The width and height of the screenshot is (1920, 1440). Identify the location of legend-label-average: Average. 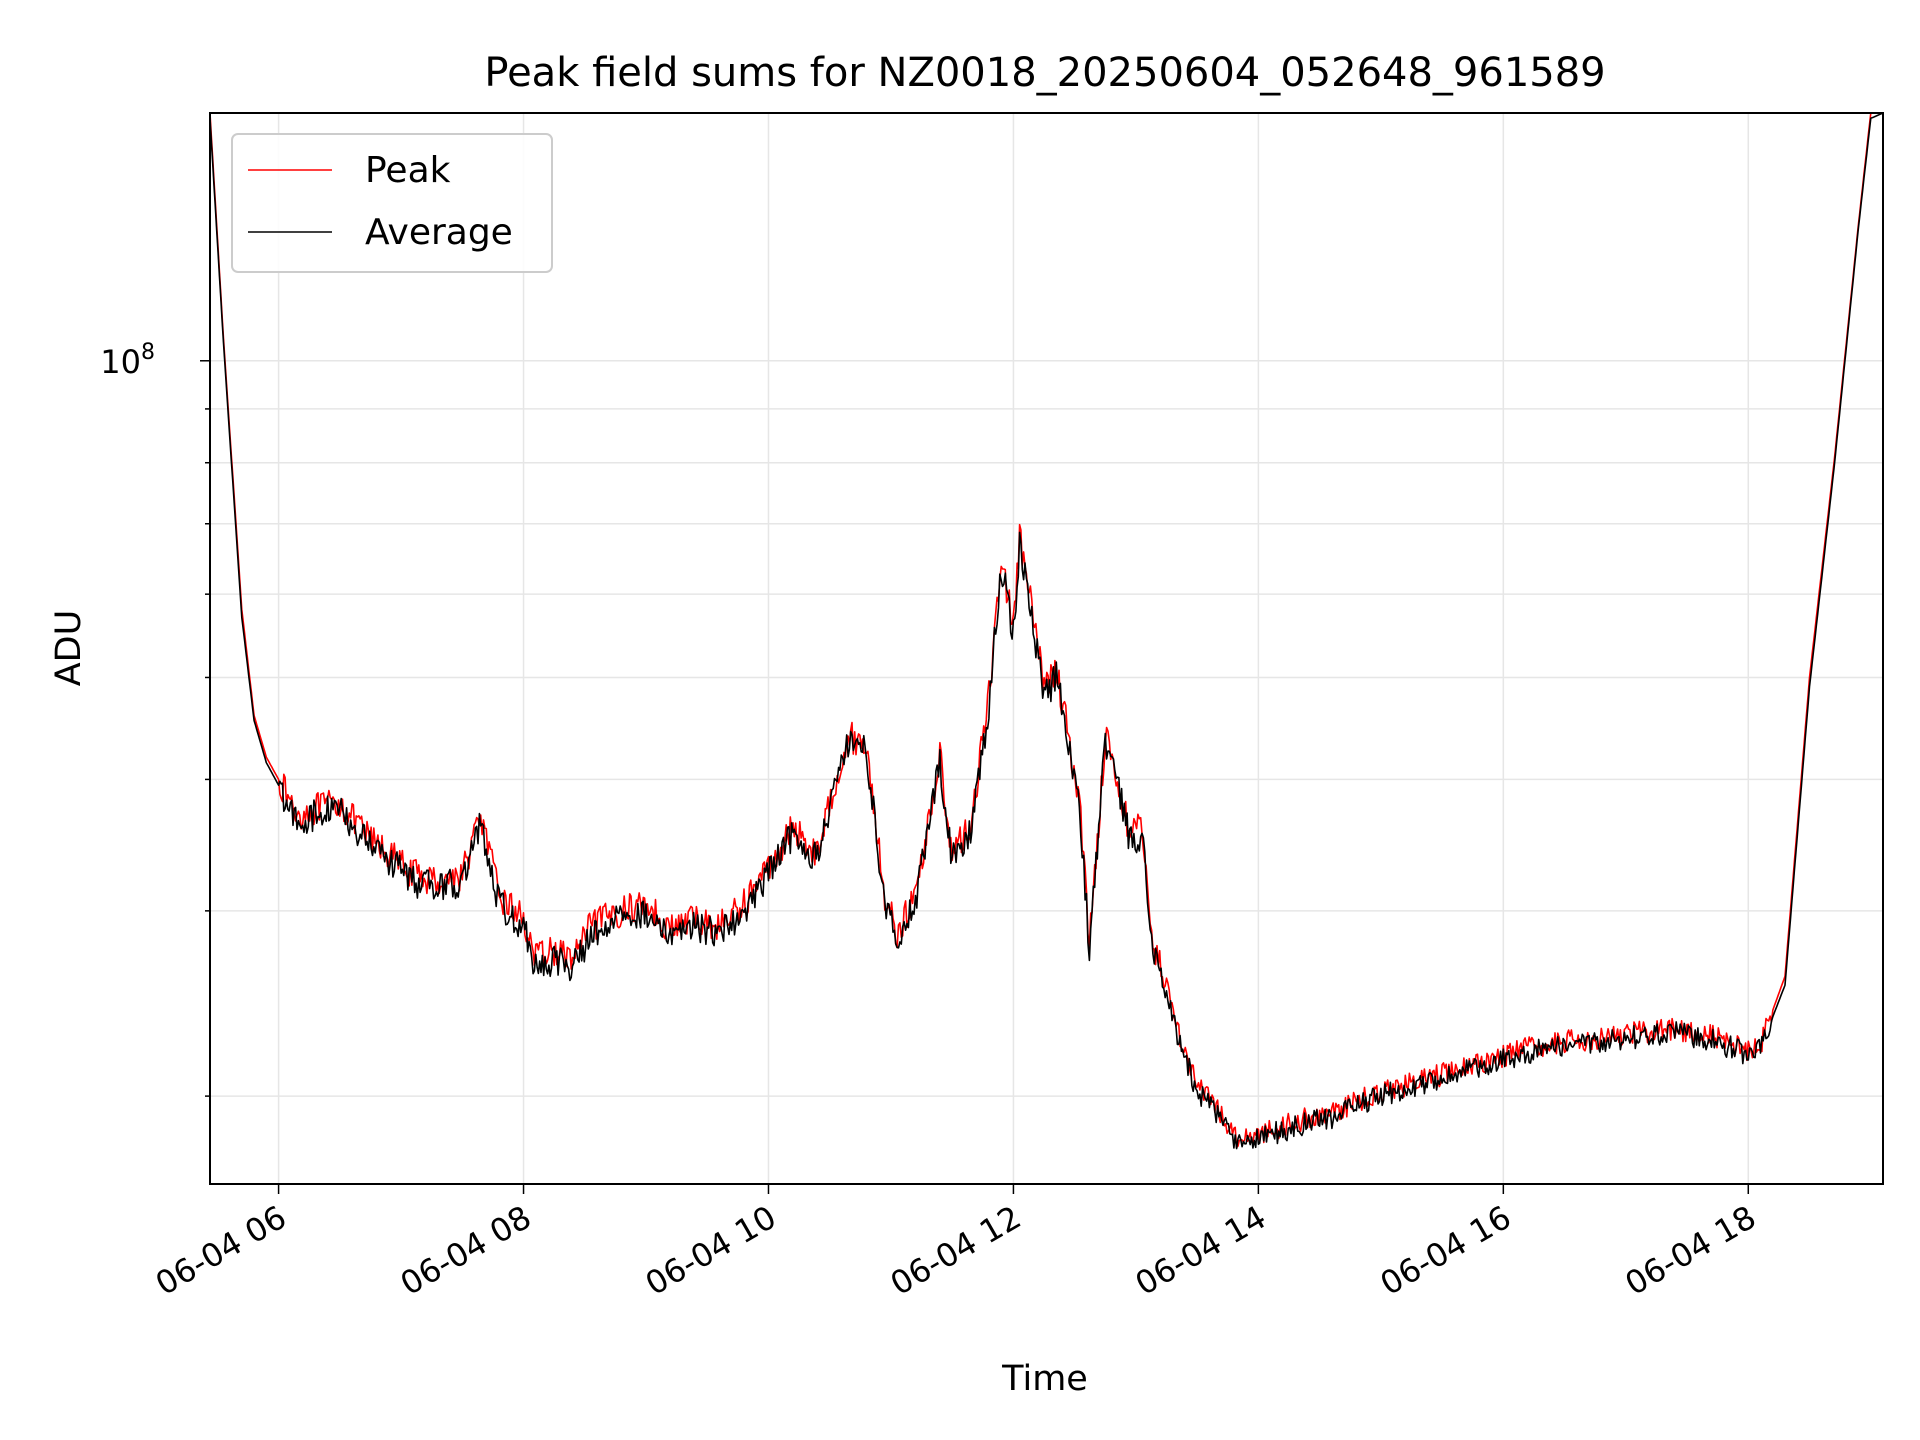
(439, 232).